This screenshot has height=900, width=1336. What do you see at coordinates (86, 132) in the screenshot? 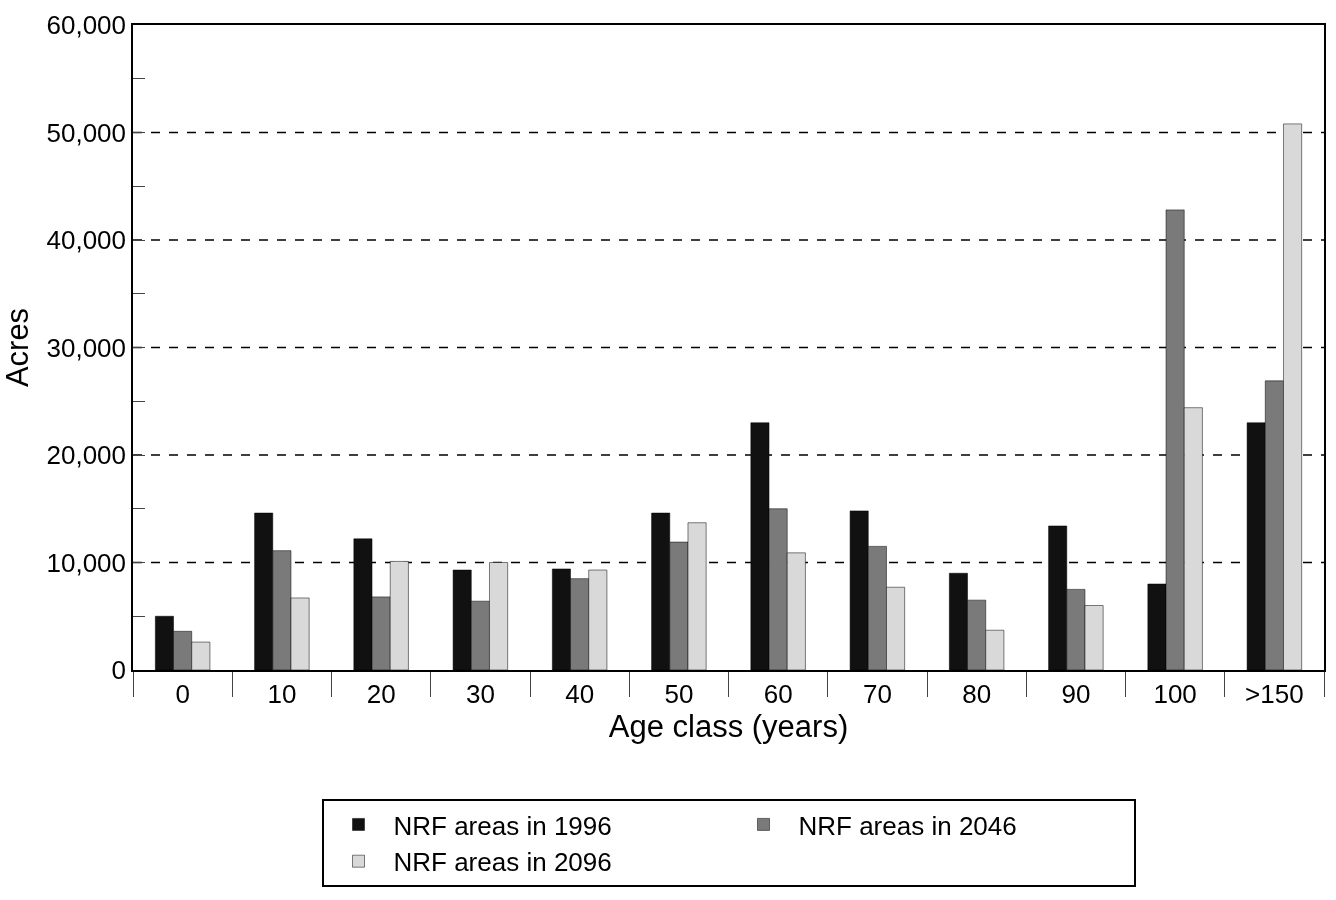
I see `y-tick-label: 50,000` at bounding box center [86, 132].